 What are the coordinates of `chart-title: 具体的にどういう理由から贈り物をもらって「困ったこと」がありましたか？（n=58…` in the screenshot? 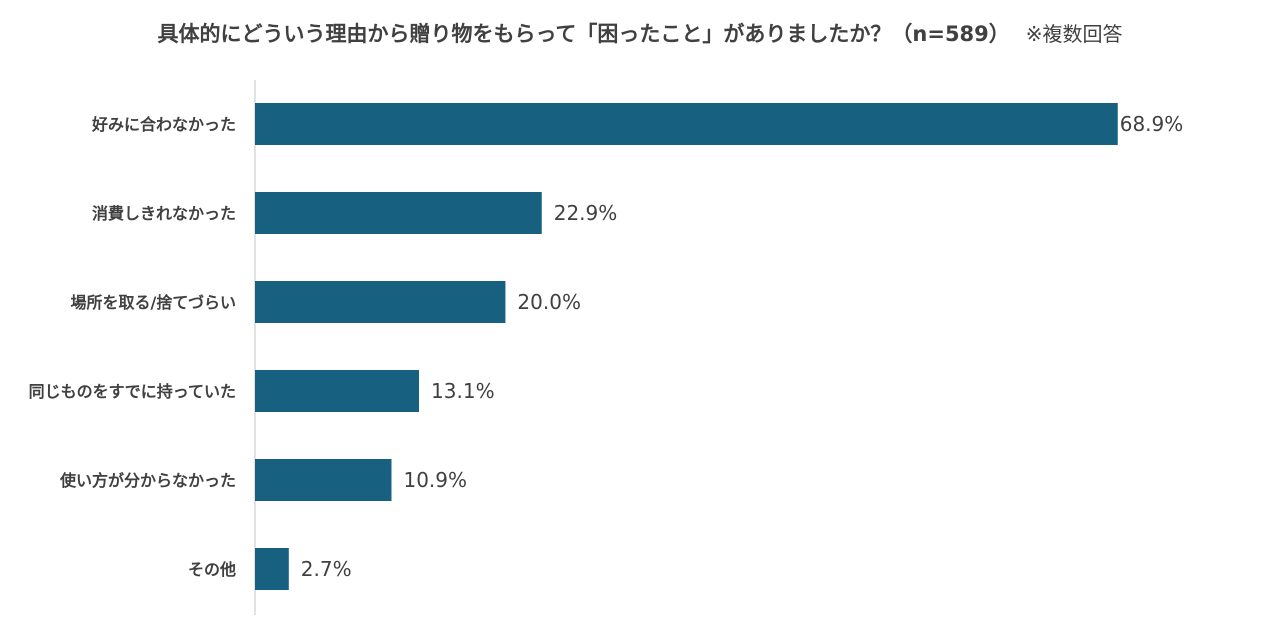 It's located at (583, 34).